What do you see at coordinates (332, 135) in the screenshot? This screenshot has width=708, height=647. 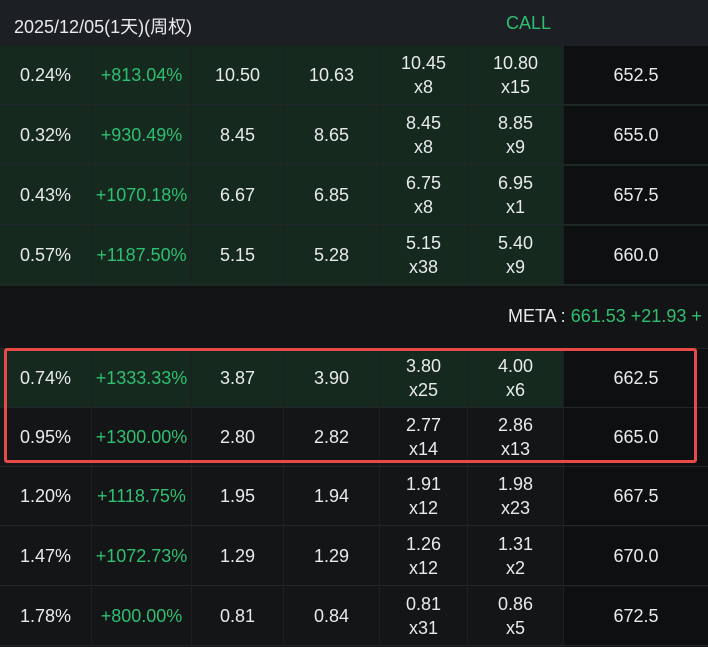 I see `ask-cell: 8.65` at bounding box center [332, 135].